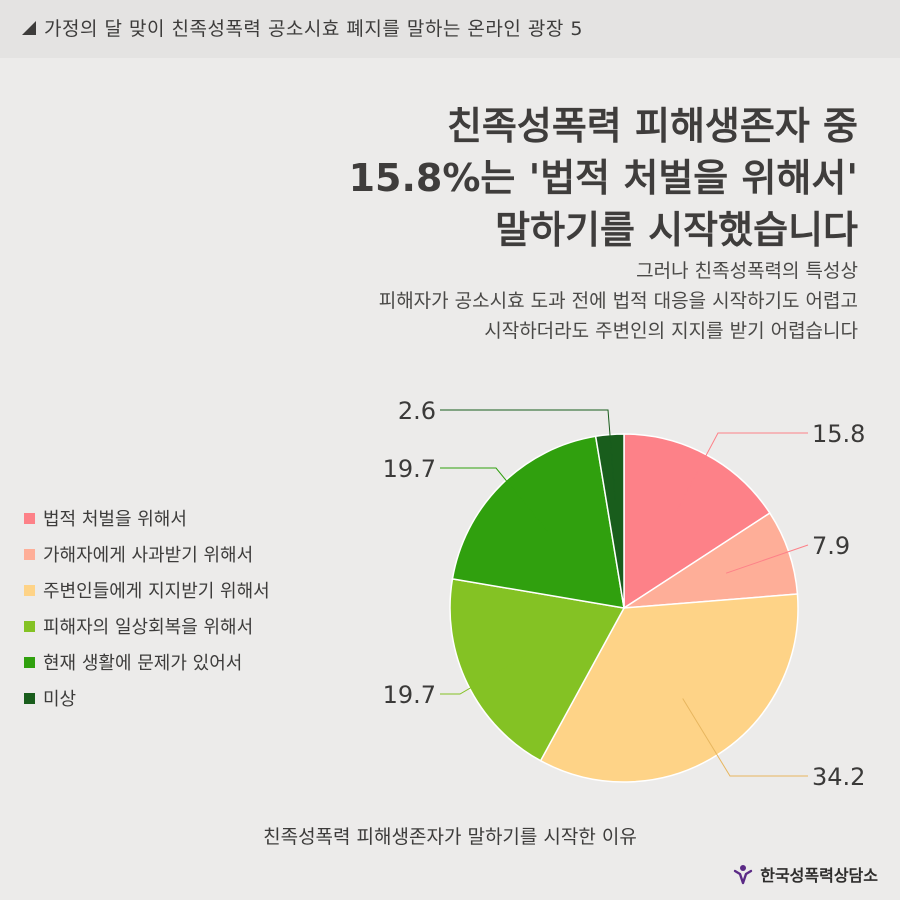 The height and width of the screenshot is (900, 900). Describe the element at coordinates (313, 29) in the screenshot. I see `series-title-text: 가정의 달 맞이 친족성폭력 공소시효 폐지를 말하는 온라인 광장 5` at that location.